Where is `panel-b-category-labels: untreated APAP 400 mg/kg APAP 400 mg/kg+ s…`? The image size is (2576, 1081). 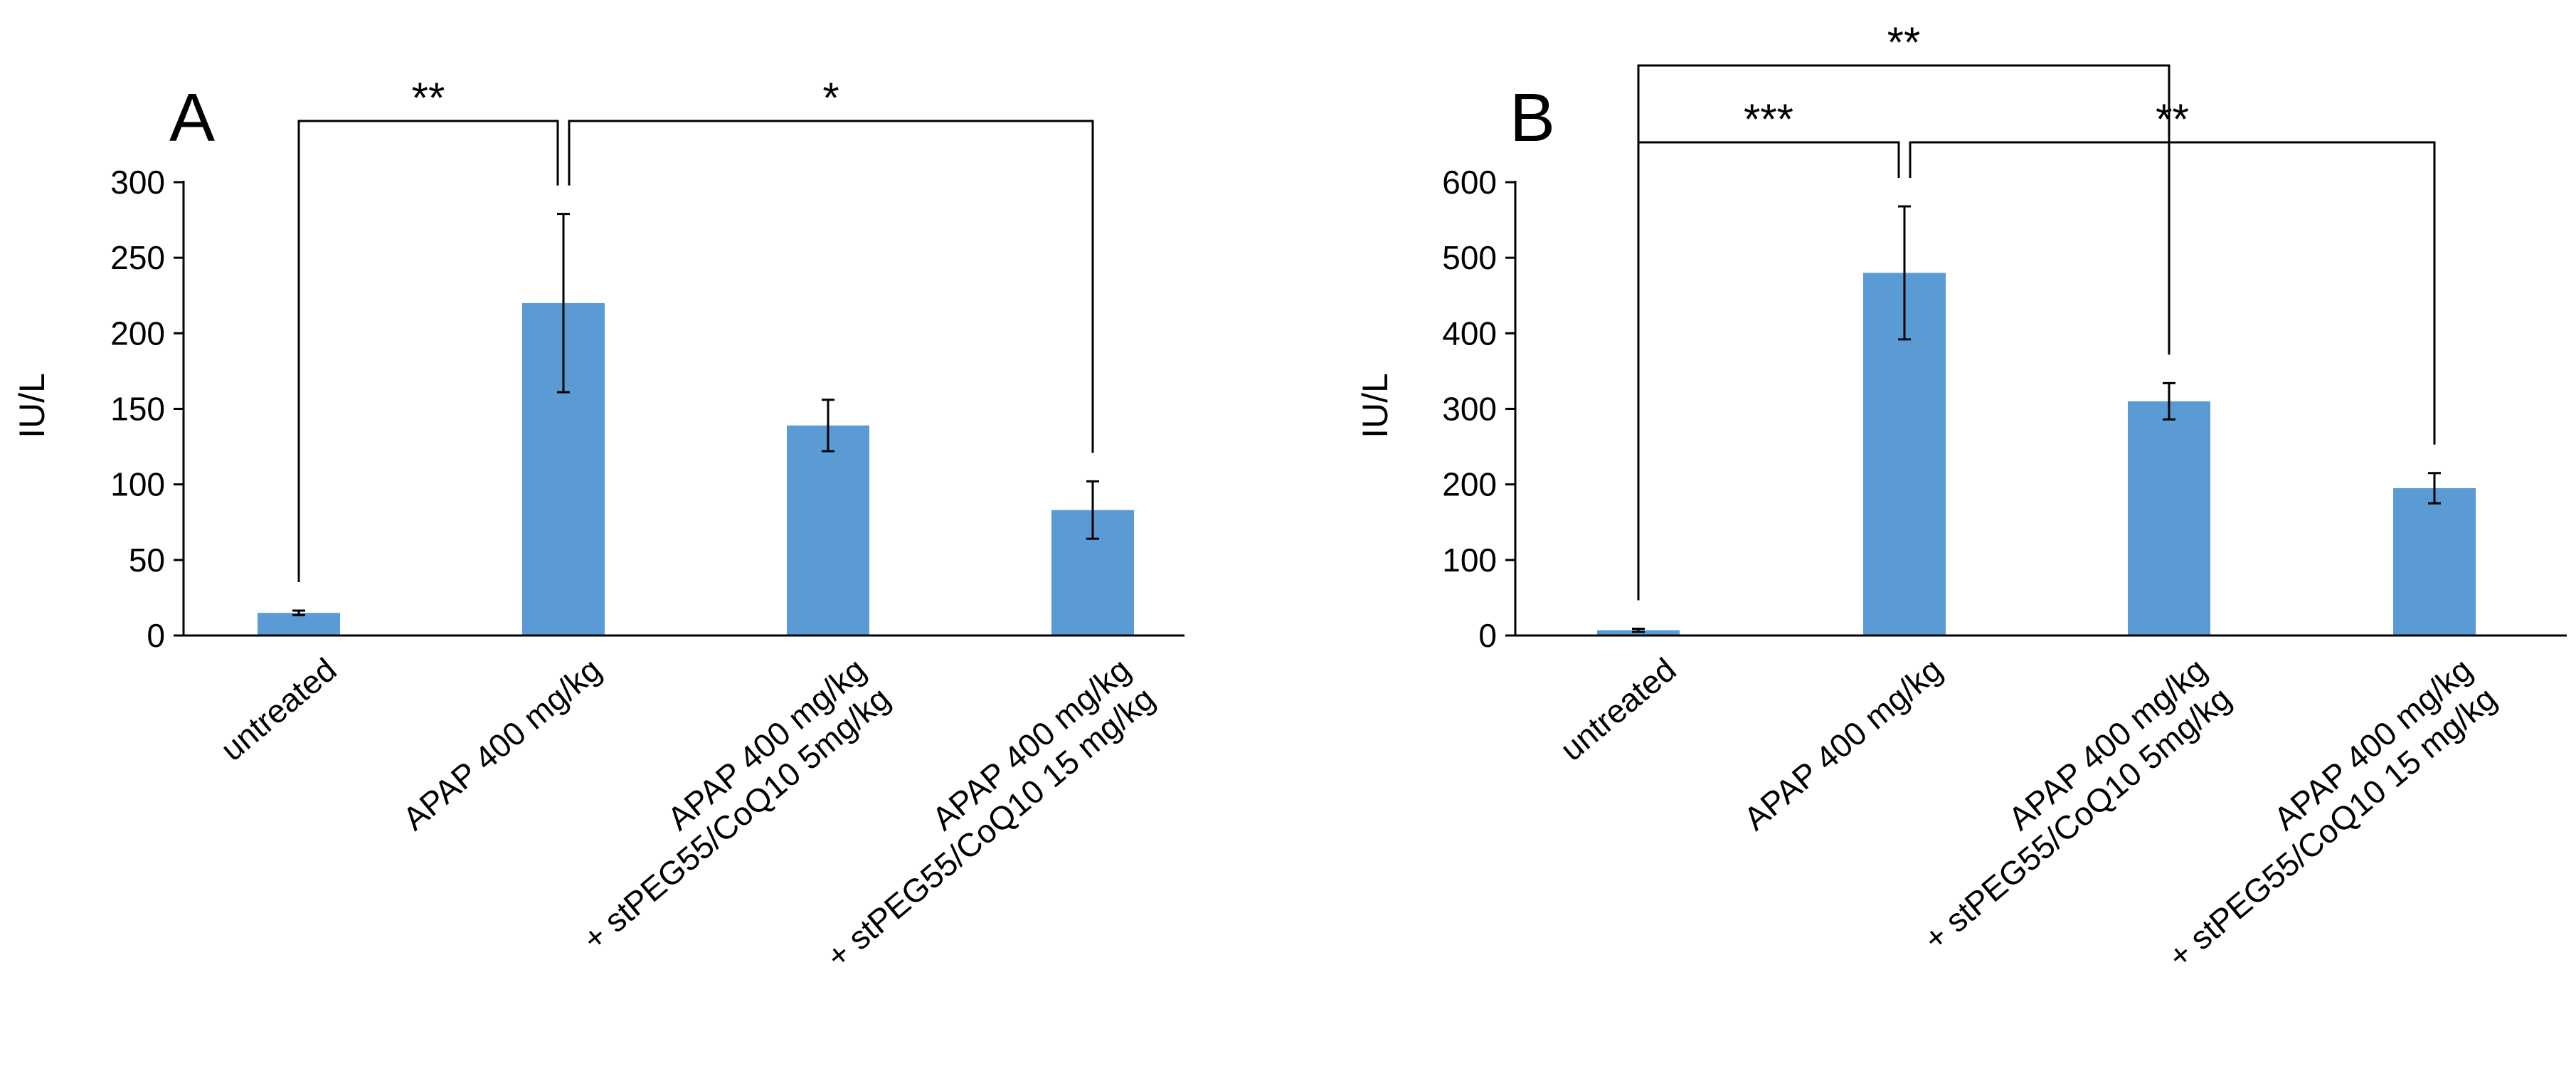
panel-b-category-labels: untreated APAP 400 mg/kg APAP 400 mg/kg+ s… is located at coordinates (2028, 812).